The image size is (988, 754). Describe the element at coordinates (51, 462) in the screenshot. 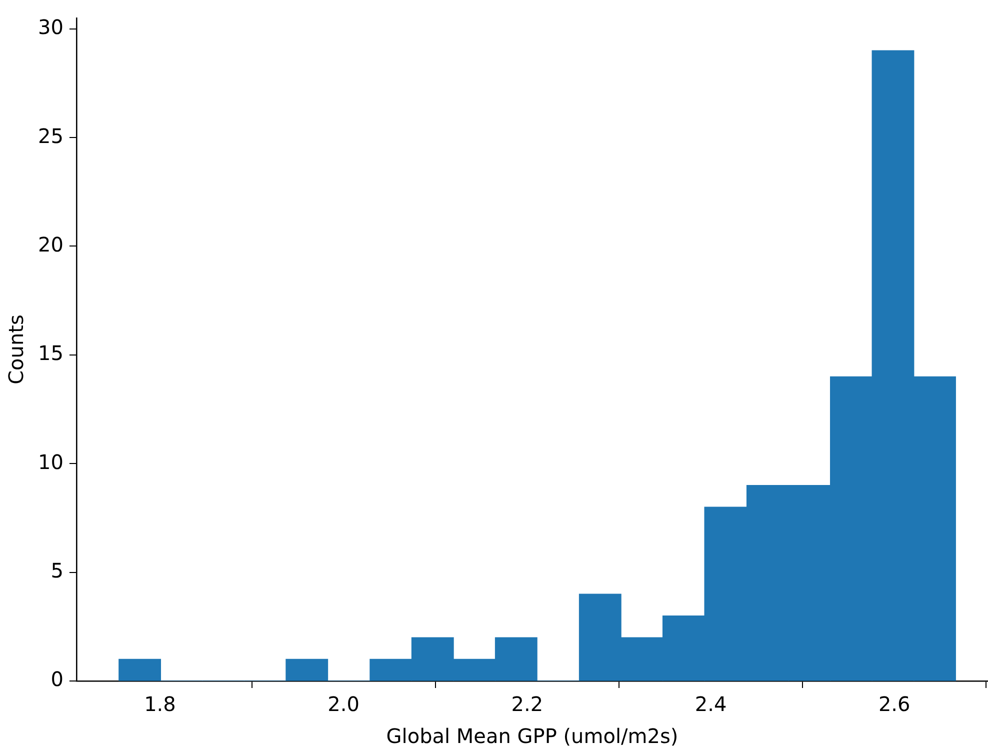

I see `y-tick-label: 10` at that location.